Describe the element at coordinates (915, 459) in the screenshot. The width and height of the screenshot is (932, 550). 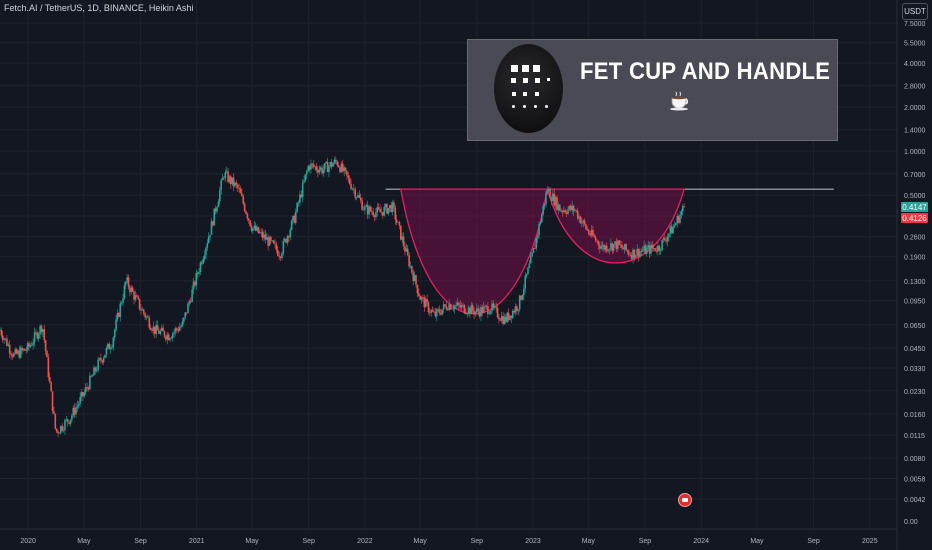
I see `price-tick-label: 0.0080` at that location.